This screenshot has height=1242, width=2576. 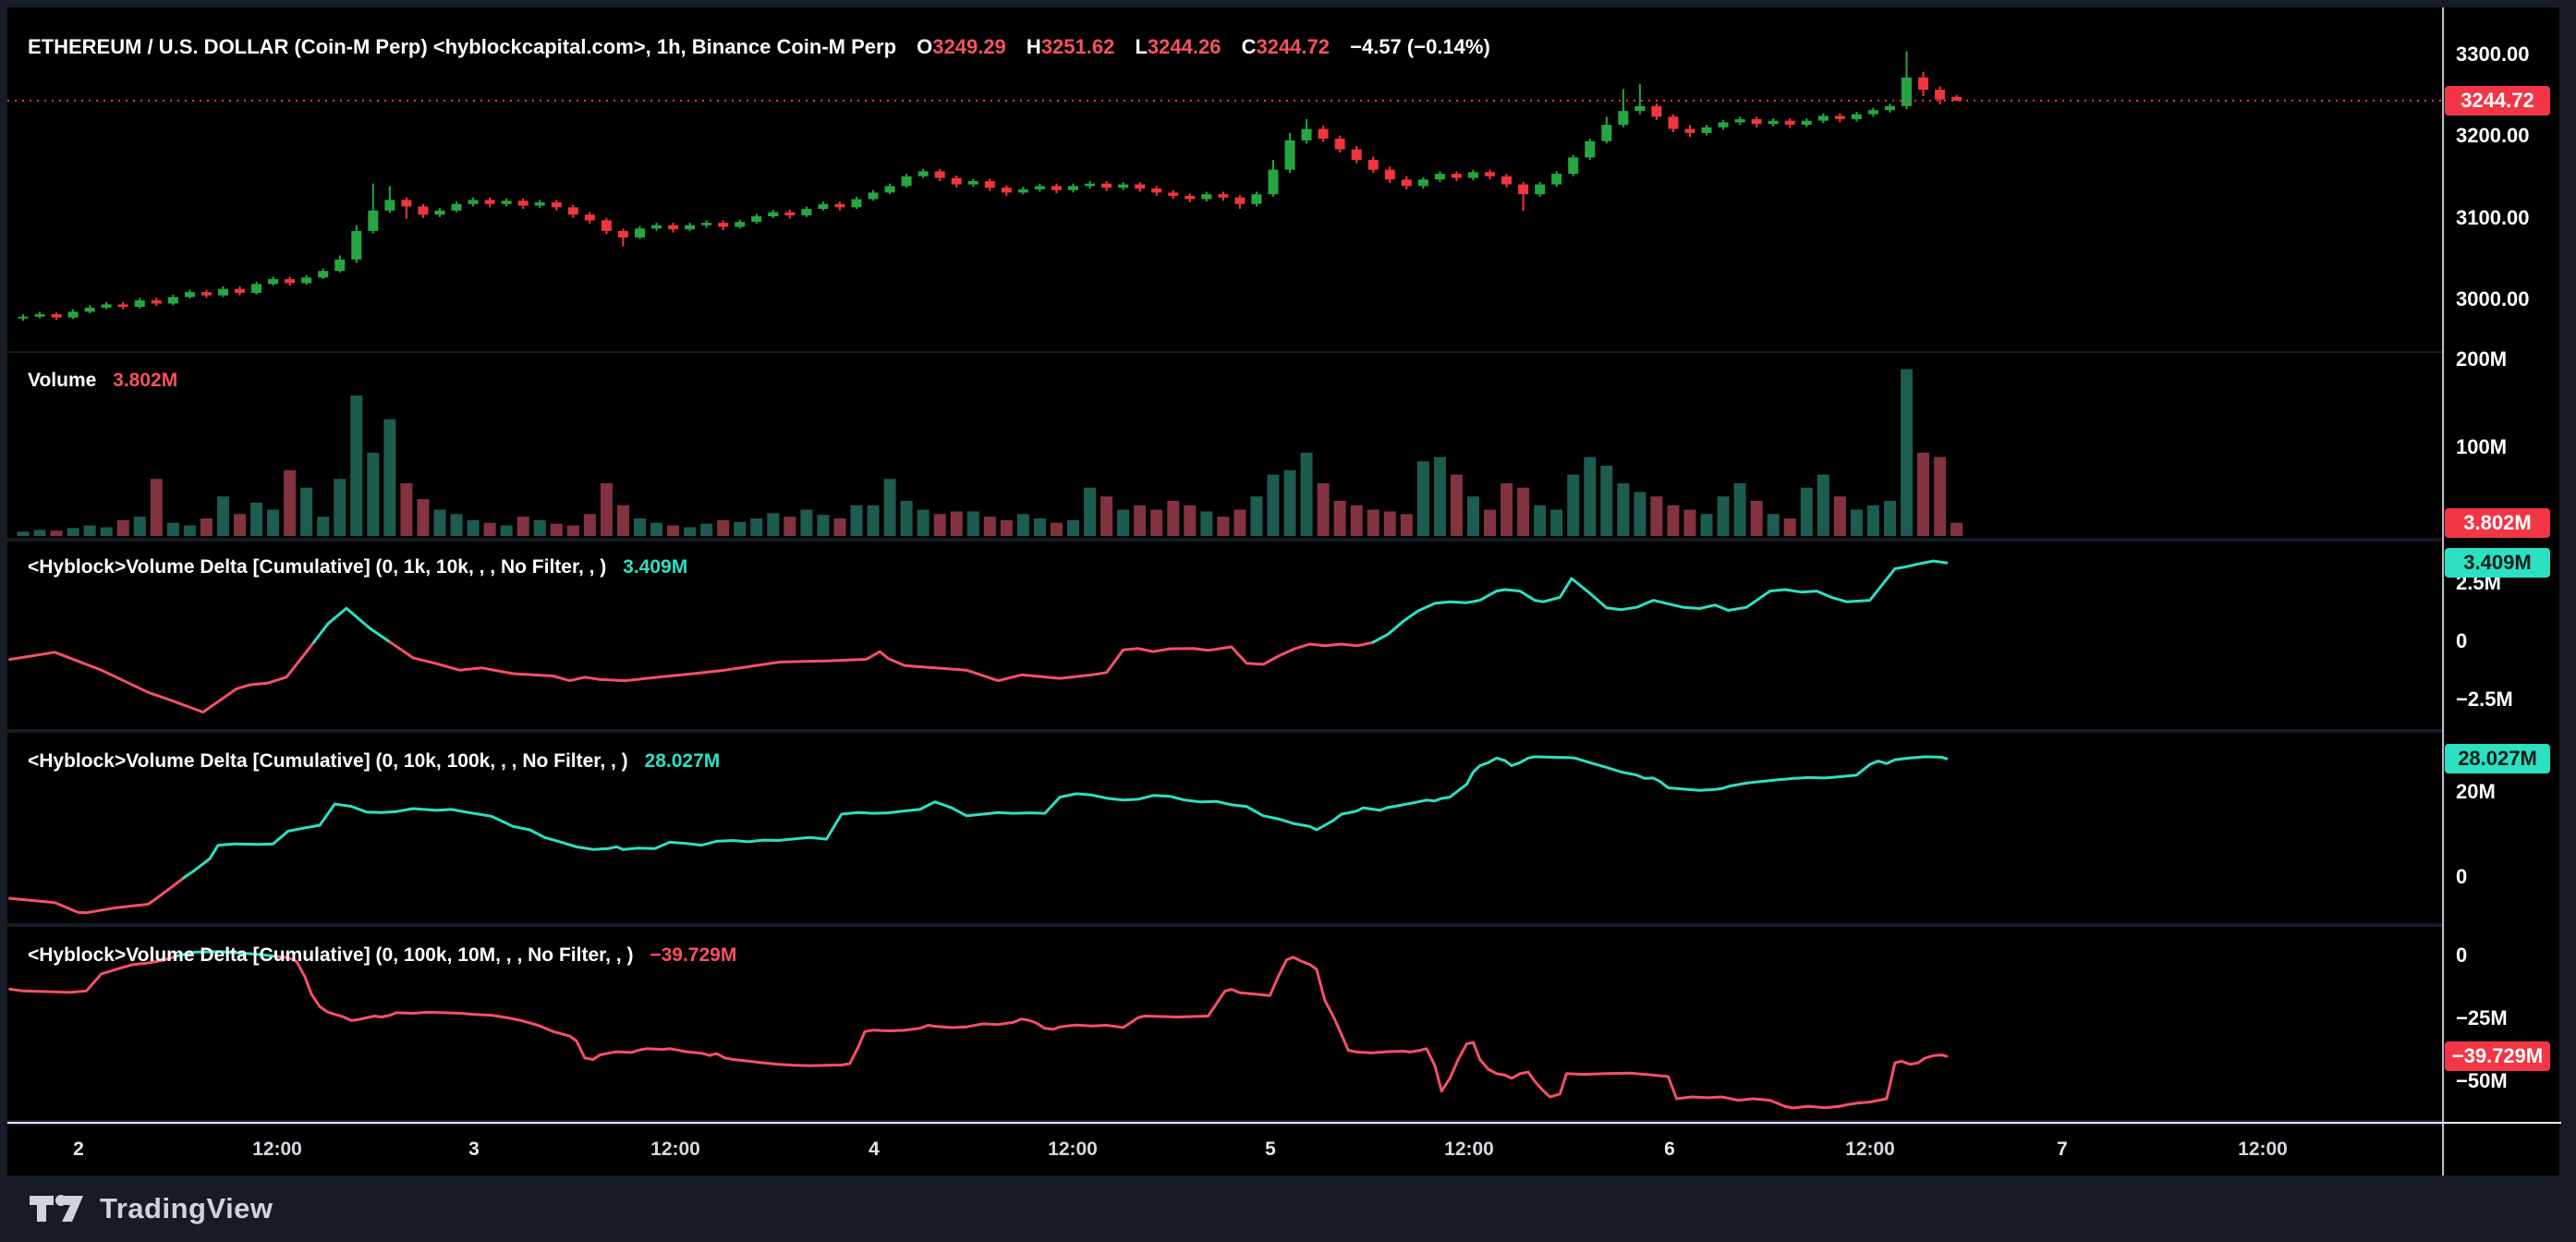 What do you see at coordinates (1420, 46) in the screenshot?
I see `change-value: −4.57 (−0.14%)` at bounding box center [1420, 46].